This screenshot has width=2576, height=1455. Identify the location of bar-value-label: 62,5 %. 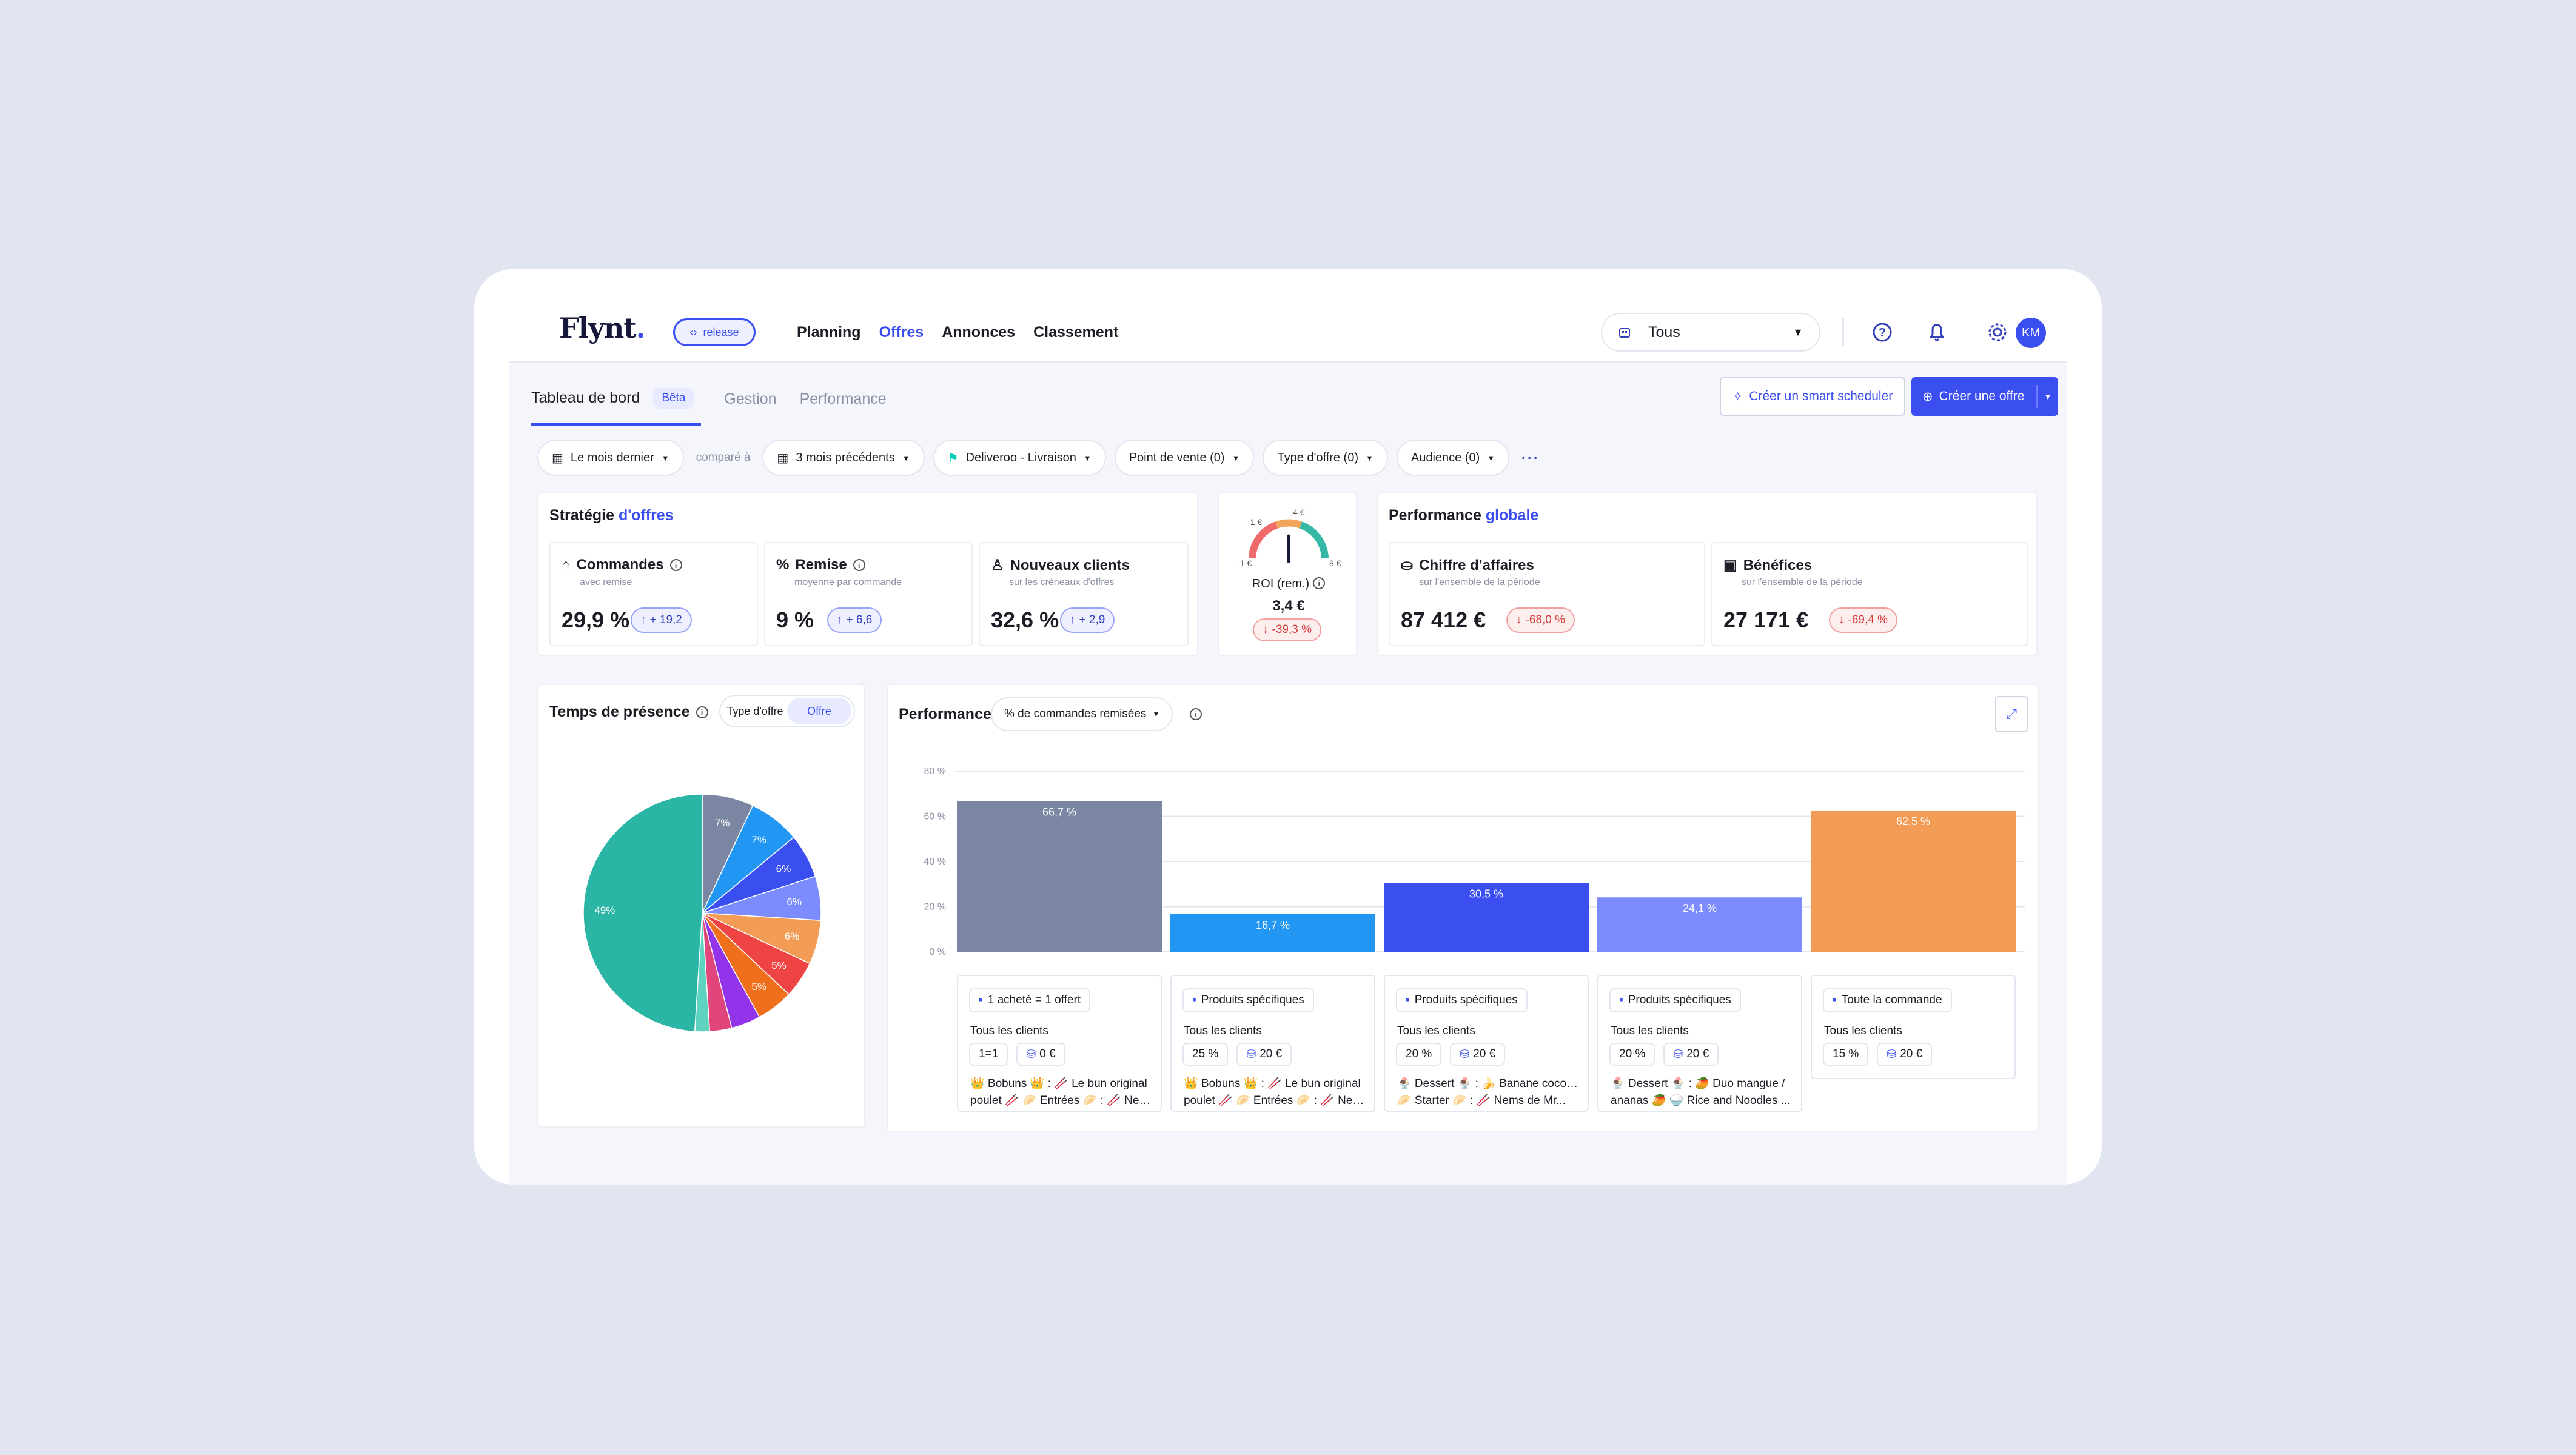
(1913, 821).